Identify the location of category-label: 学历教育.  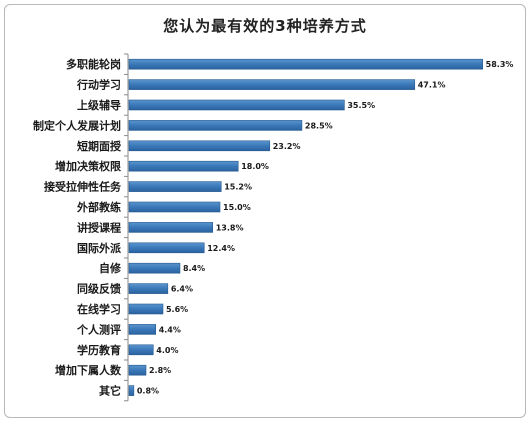
(99, 350).